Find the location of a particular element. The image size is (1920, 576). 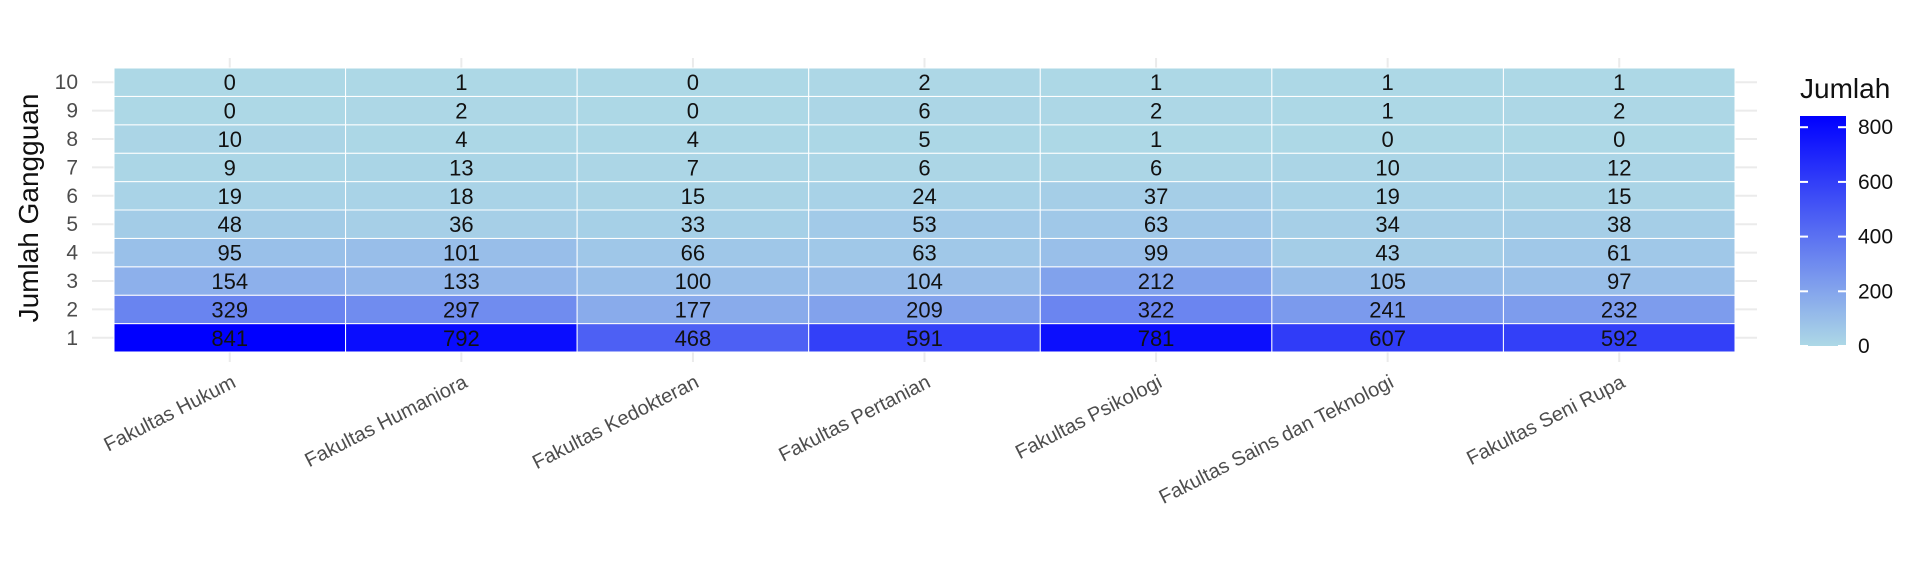

cell-value-label: 15 is located at coordinates (693, 196).